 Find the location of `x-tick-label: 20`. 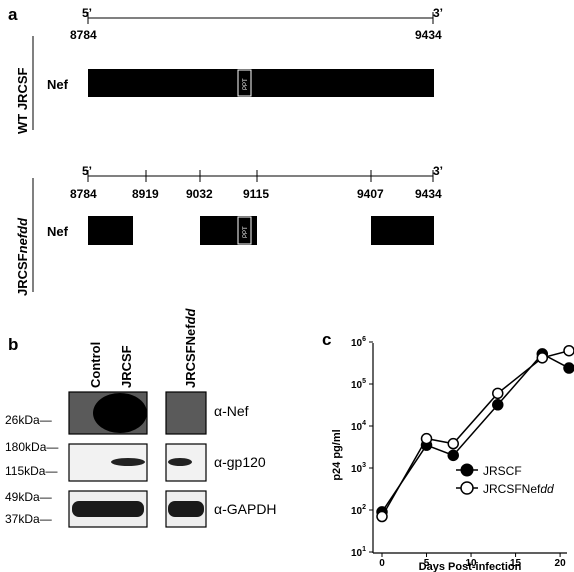

x-tick-label: 20 is located at coordinates (561, 563).